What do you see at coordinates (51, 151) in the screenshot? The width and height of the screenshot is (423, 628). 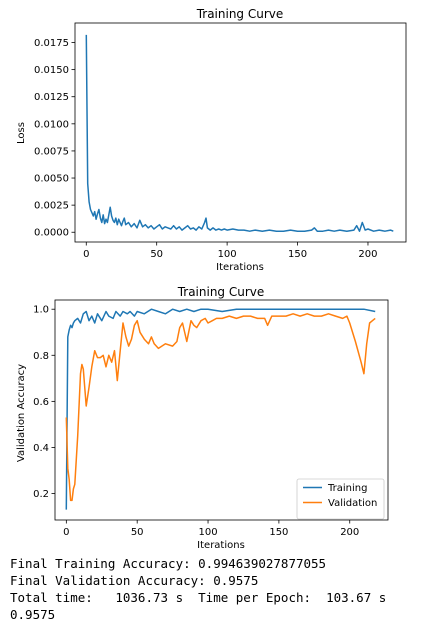 I see `loss-chart-y-tick-label: 0.0075` at bounding box center [51, 151].